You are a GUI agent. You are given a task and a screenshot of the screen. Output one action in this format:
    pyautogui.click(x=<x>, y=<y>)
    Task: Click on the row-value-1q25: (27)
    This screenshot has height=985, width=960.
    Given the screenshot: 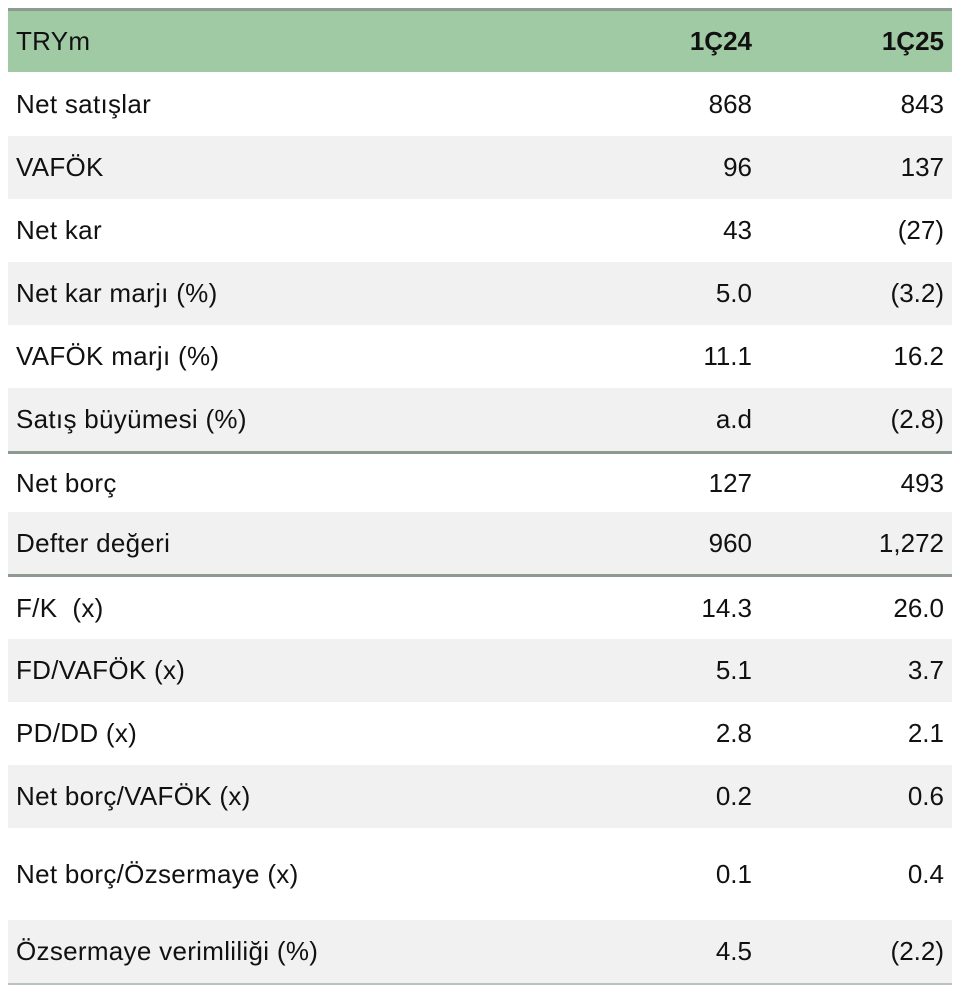 What is the action you would take?
    pyautogui.click(x=920, y=230)
    